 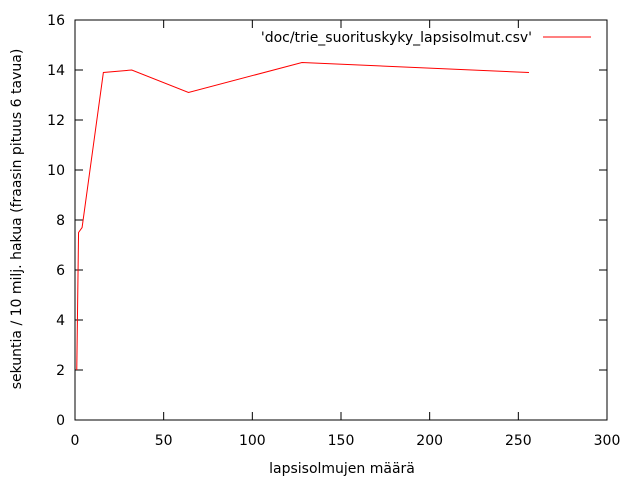 What do you see at coordinates (341, 441) in the screenshot?
I see `x-tick-label: 150` at bounding box center [341, 441].